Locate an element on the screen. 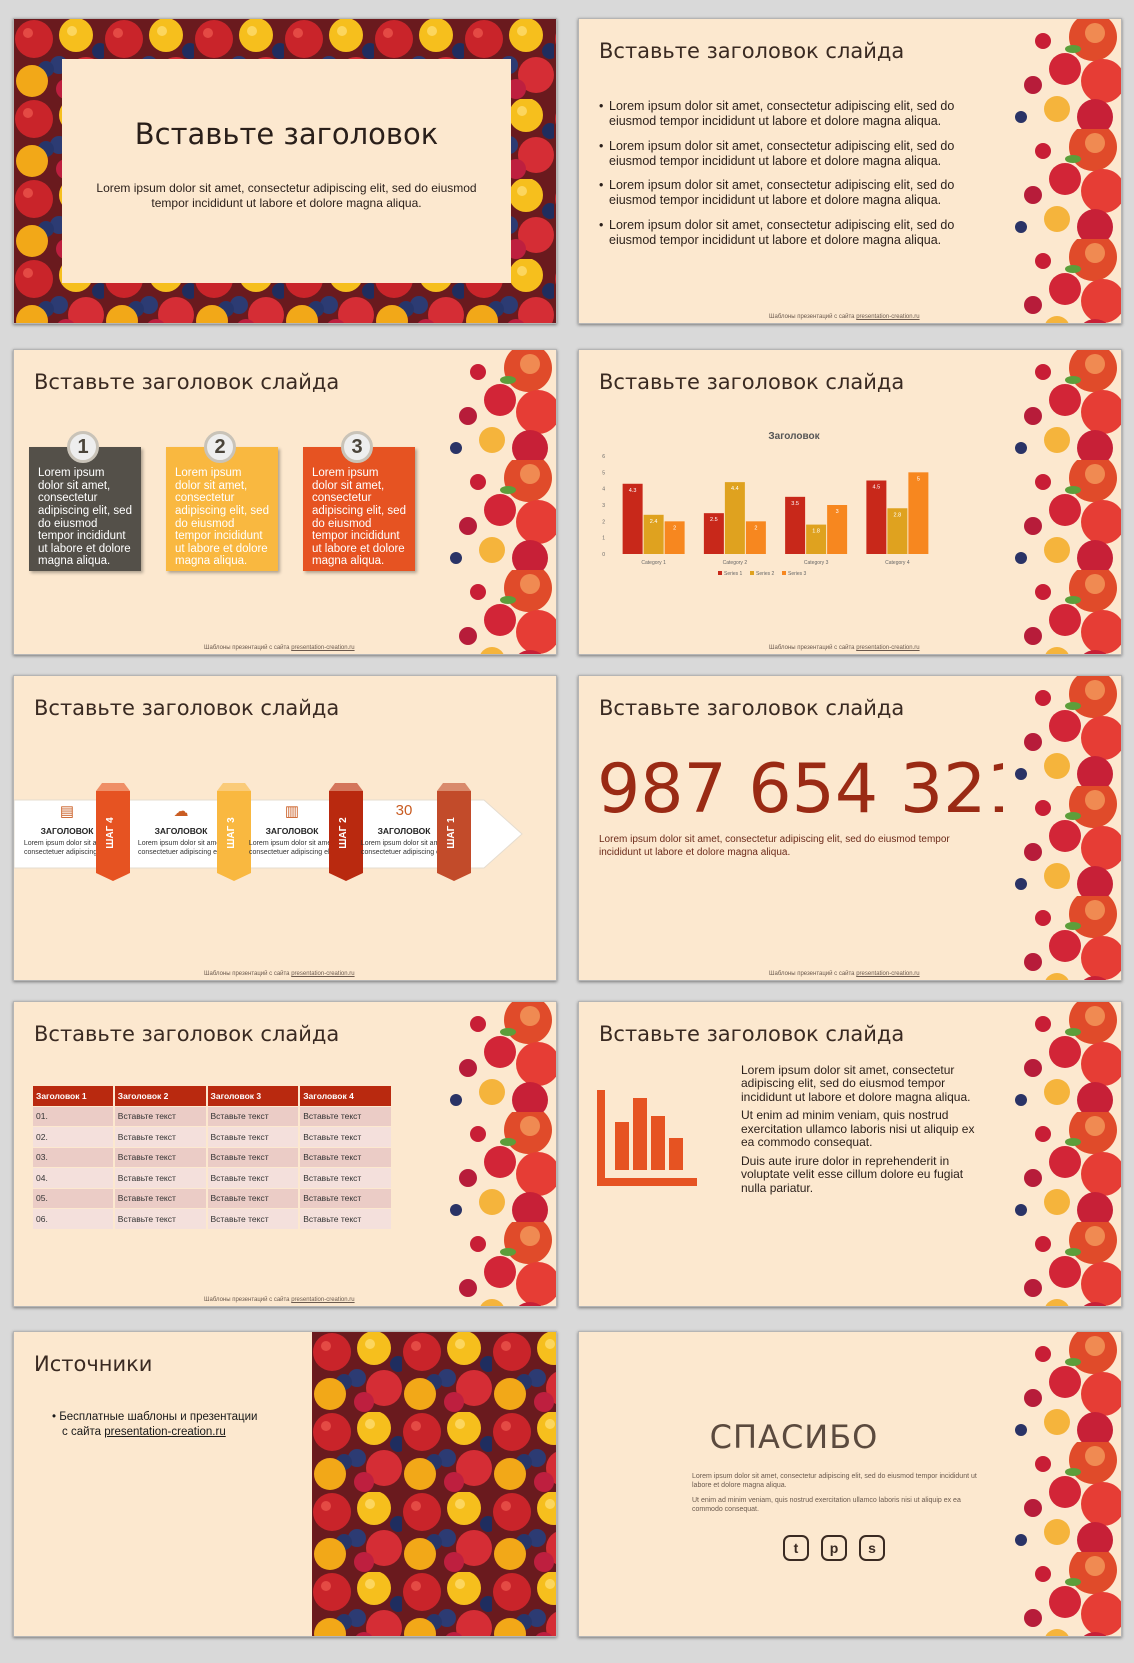 The width and height of the screenshot is (1134, 1663). table-cell: 02. is located at coordinates (74, 1136).